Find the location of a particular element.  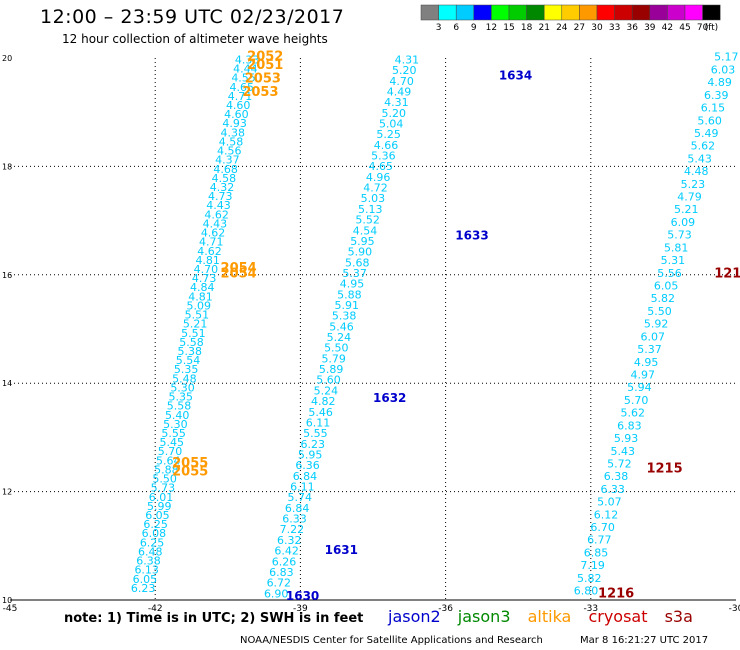

wave-height-point: 4.70 is located at coordinates (206, 269).